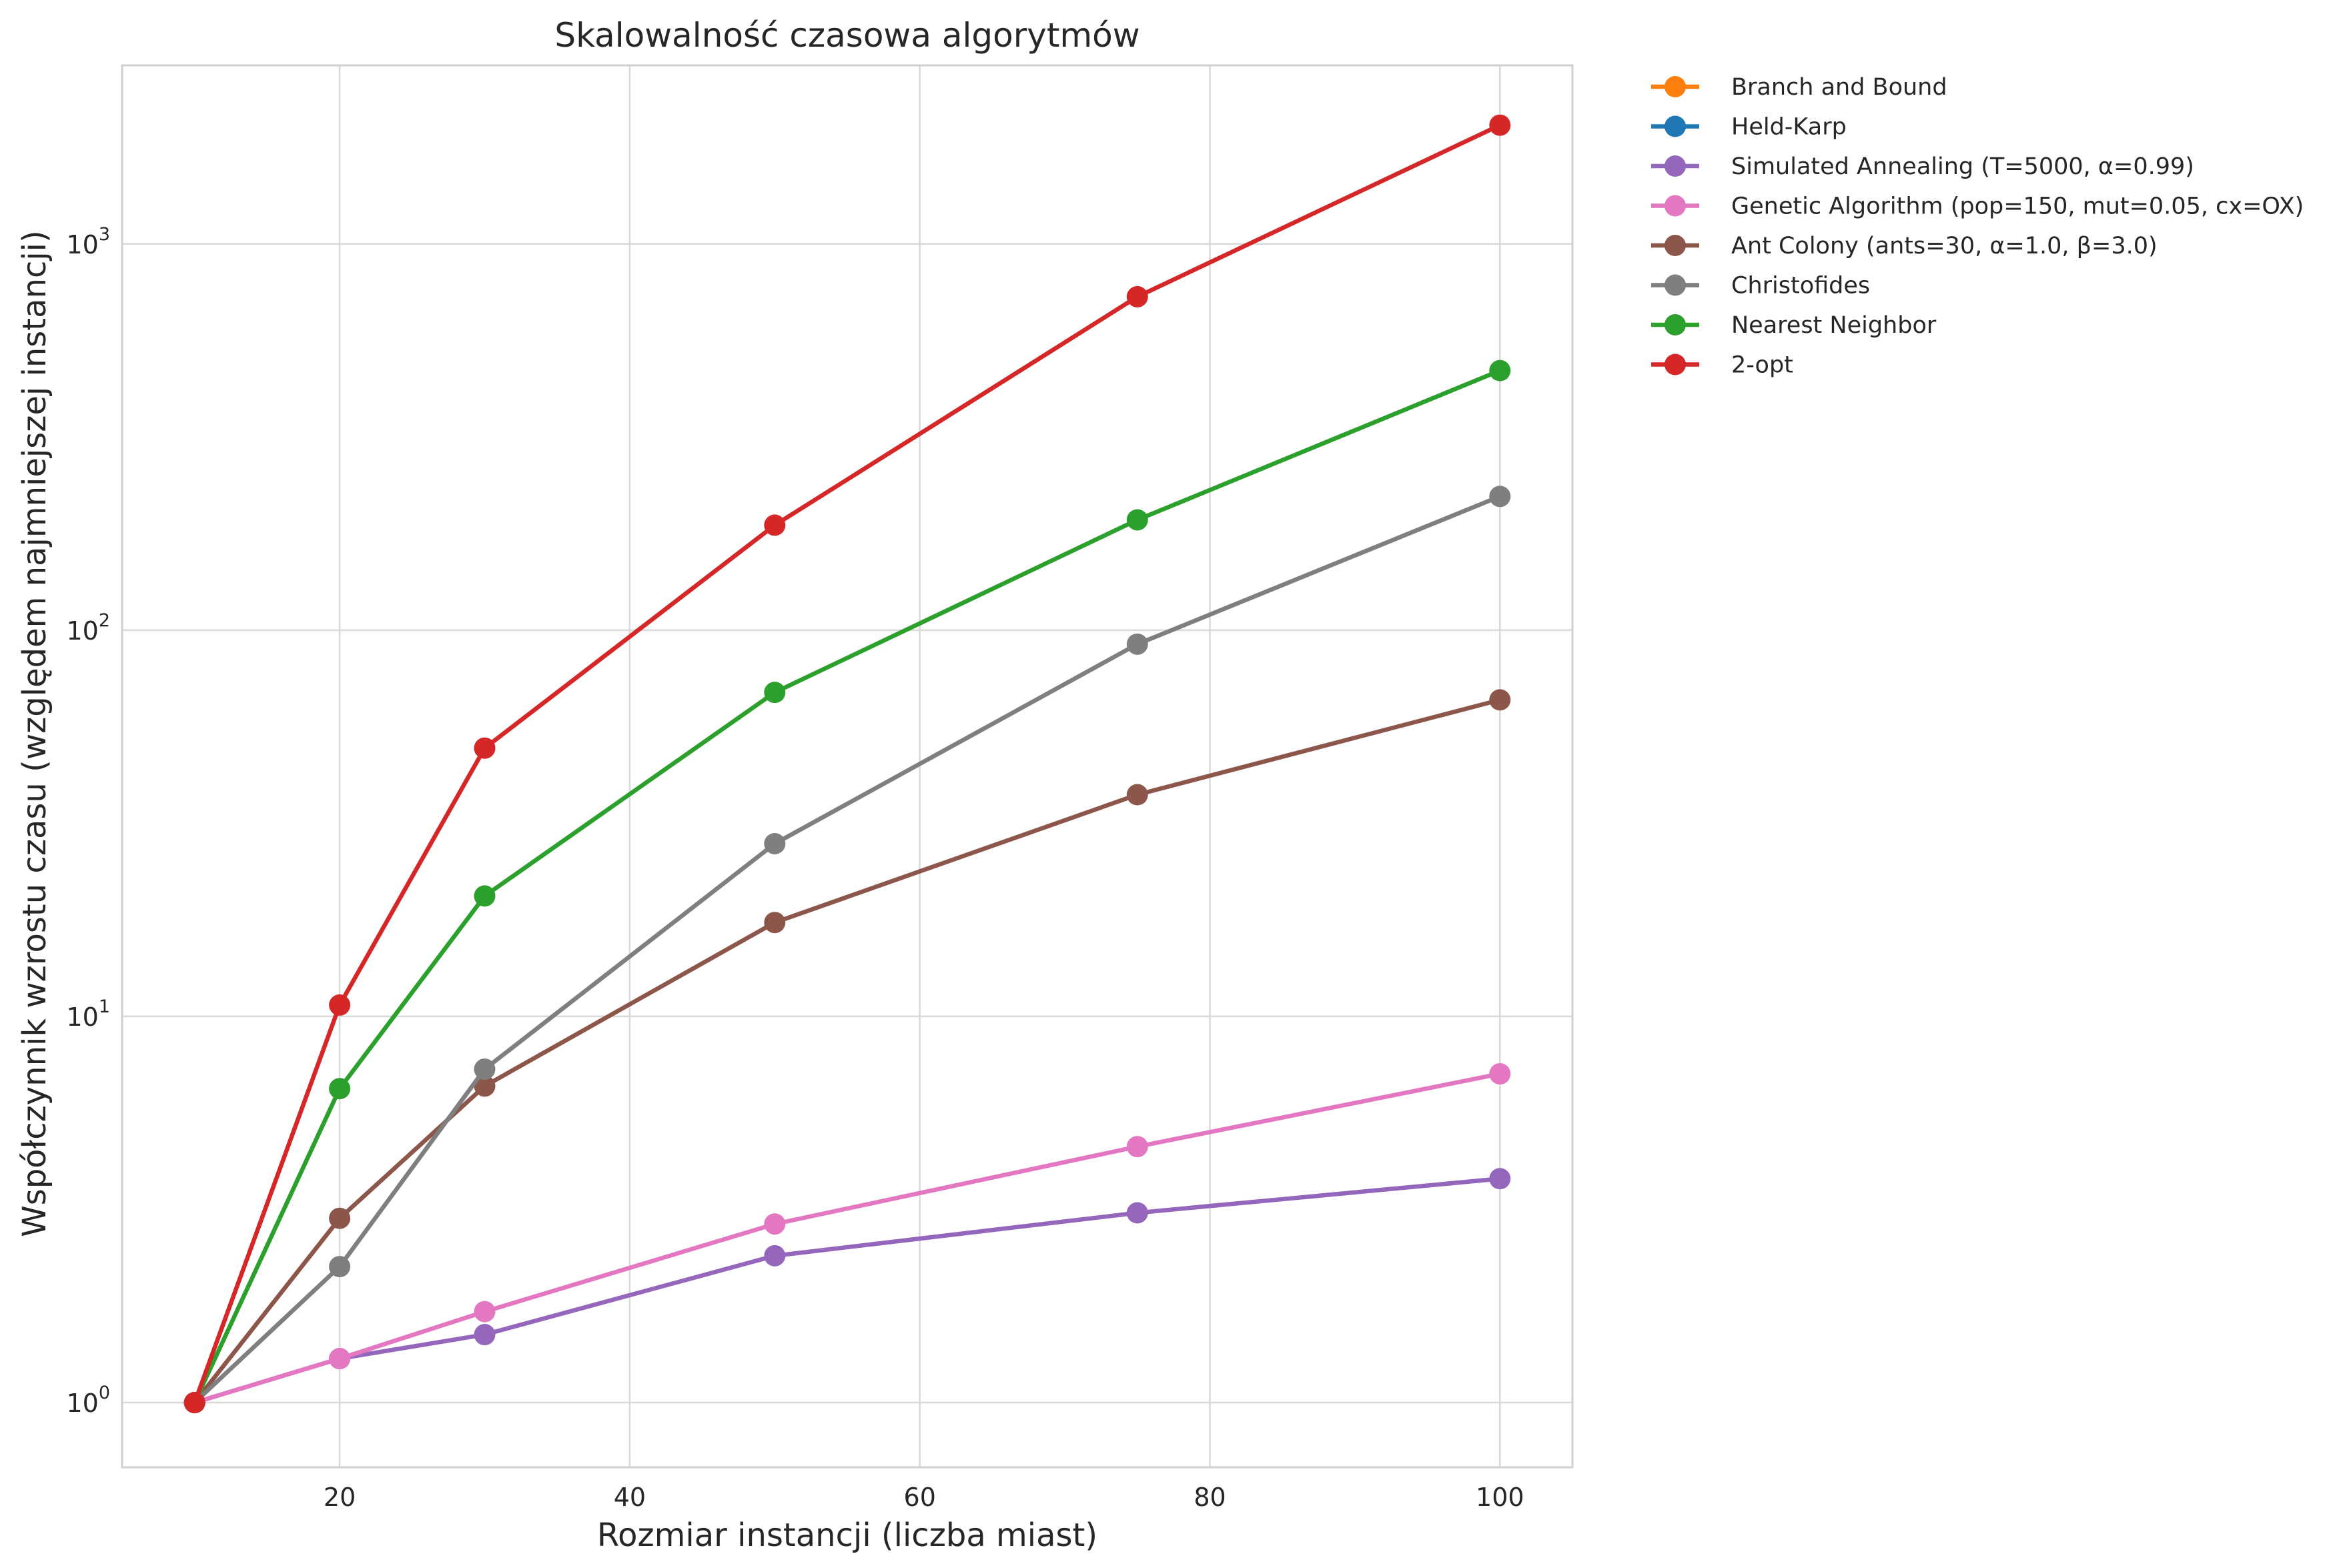 Image resolution: width=2345 pixels, height=1568 pixels. What do you see at coordinates (88, 241) in the screenshot?
I see `y-tick-label: 10³` at bounding box center [88, 241].